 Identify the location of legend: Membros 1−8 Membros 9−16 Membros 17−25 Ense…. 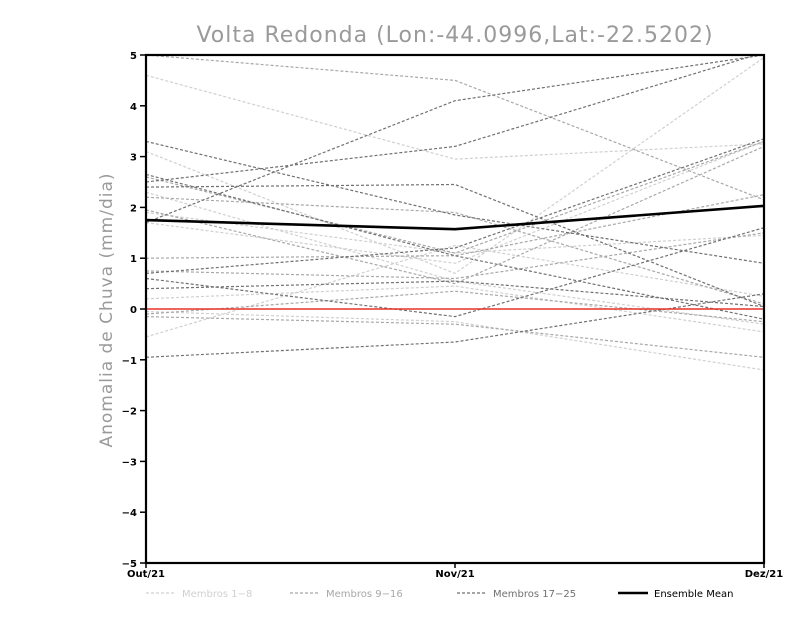
(439, 594).